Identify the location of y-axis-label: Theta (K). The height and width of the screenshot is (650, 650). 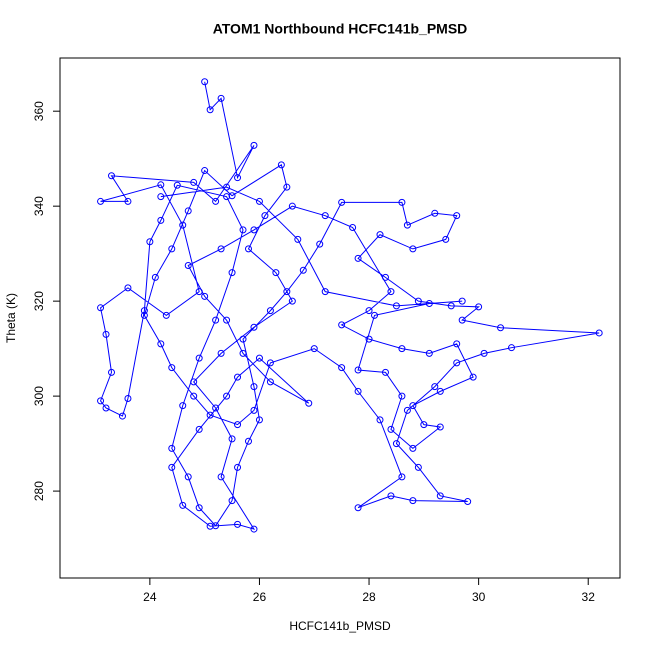
(11, 318).